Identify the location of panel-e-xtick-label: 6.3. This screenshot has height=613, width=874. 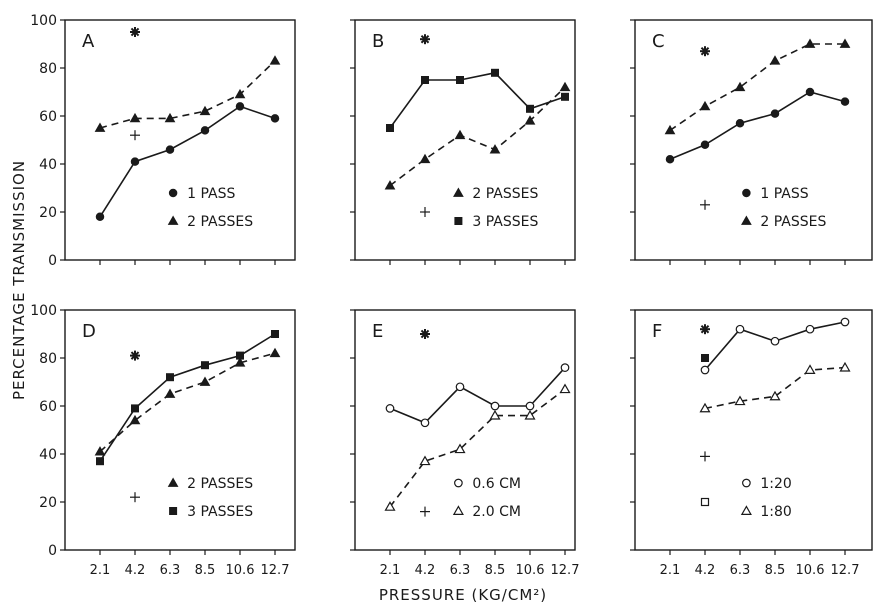
(460, 570).